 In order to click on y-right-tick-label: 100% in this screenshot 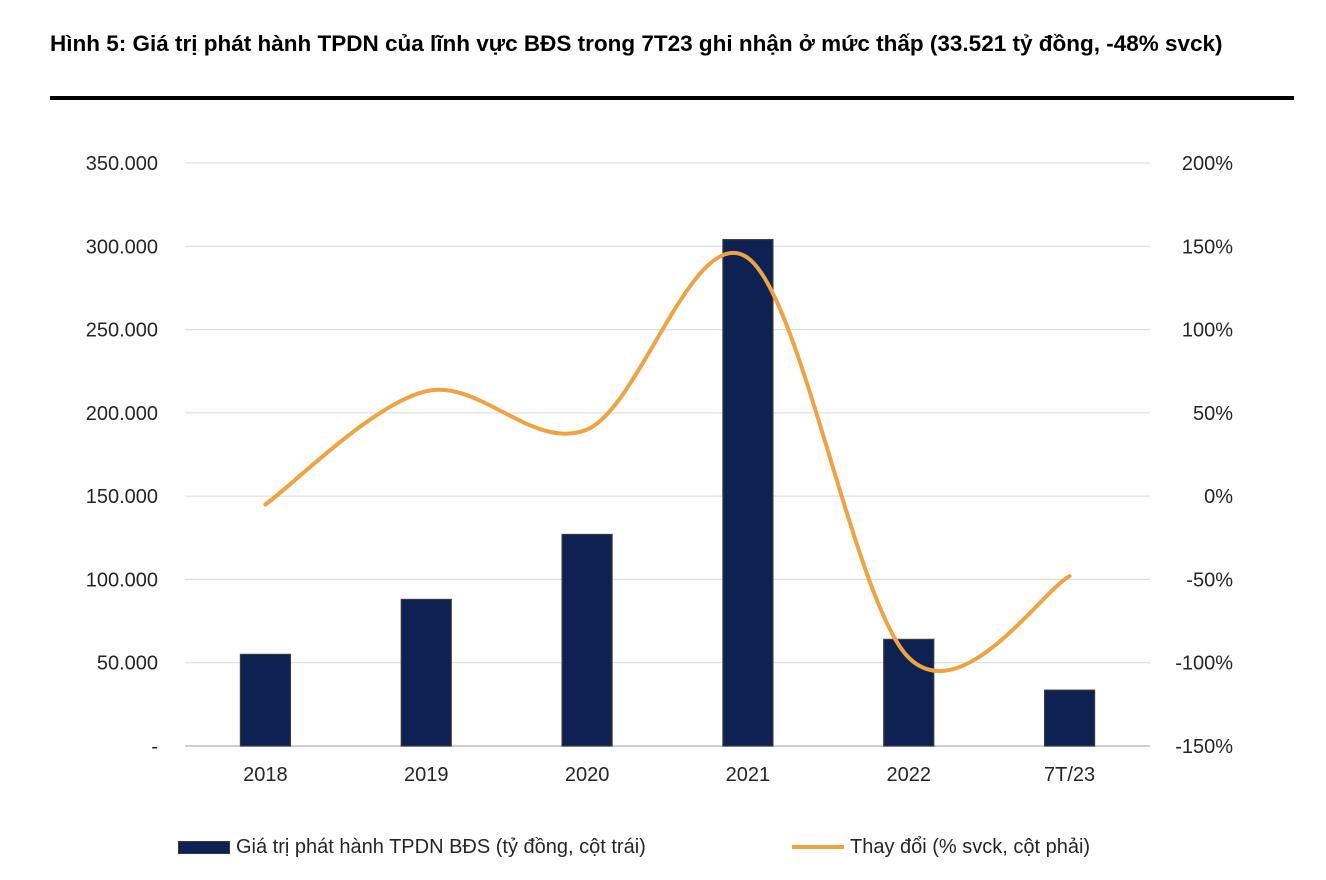, I will do `click(1207, 331)`.